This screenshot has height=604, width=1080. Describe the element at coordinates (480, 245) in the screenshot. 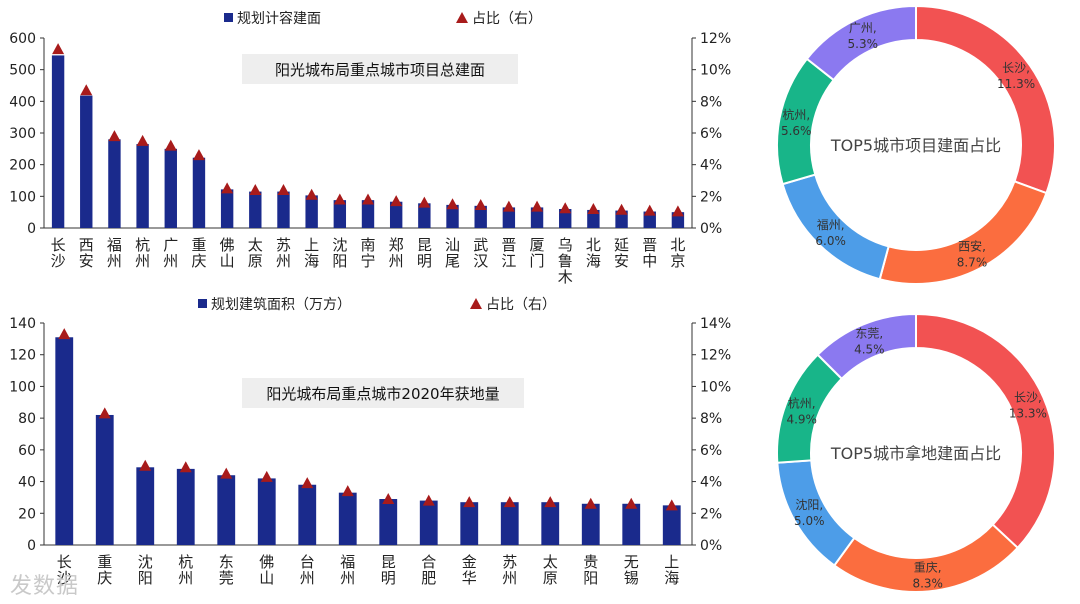

I see `x-tick-label: 武` at that location.